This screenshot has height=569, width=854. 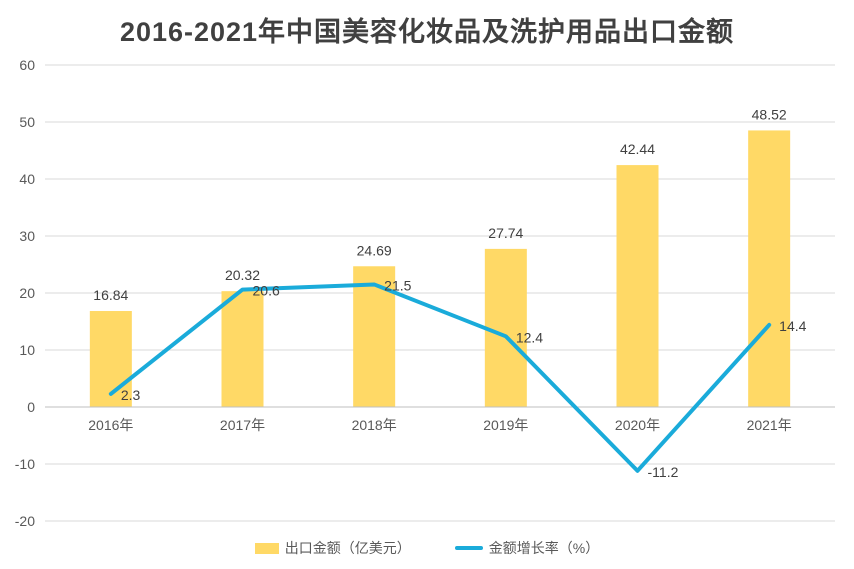 I want to click on line-value-label: -11.2, so click(x=663, y=472).